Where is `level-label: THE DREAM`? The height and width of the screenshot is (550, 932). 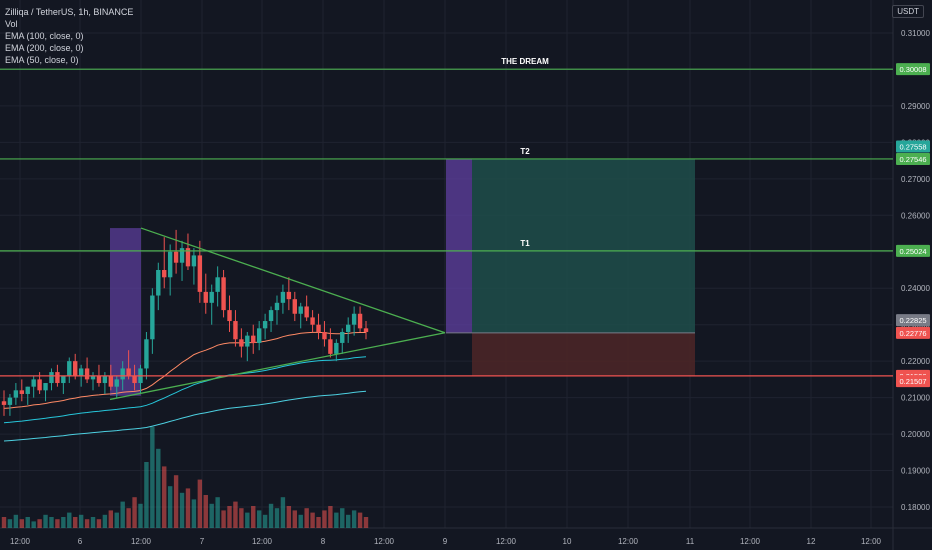 level-label: THE DREAM is located at coordinates (525, 61).